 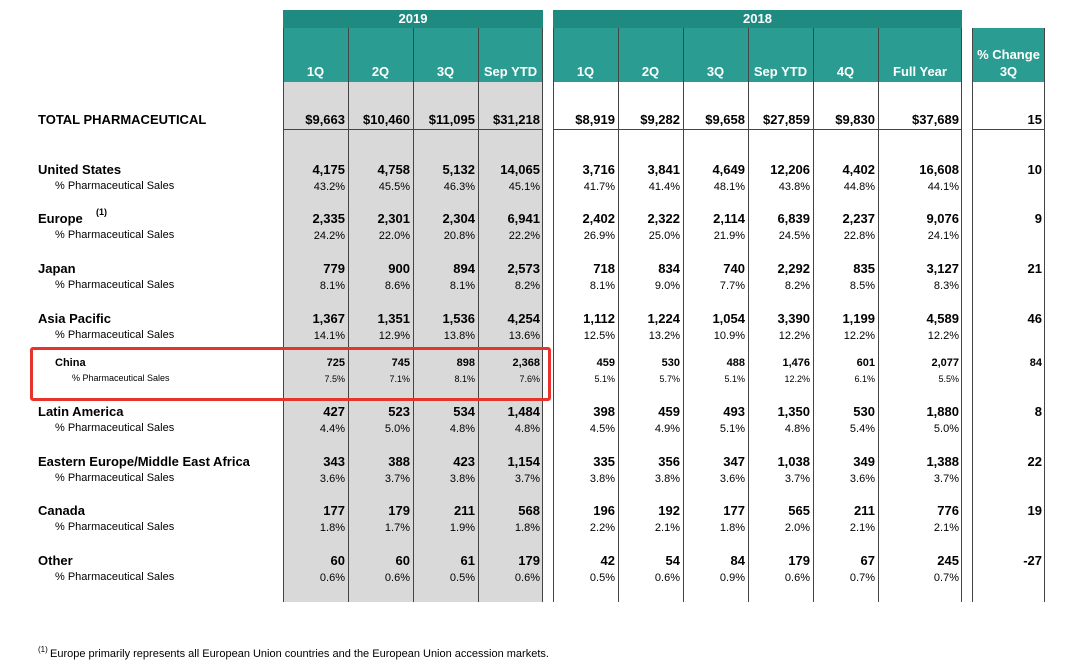 I want to click on value-cell: 2,237, so click(x=858, y=218).